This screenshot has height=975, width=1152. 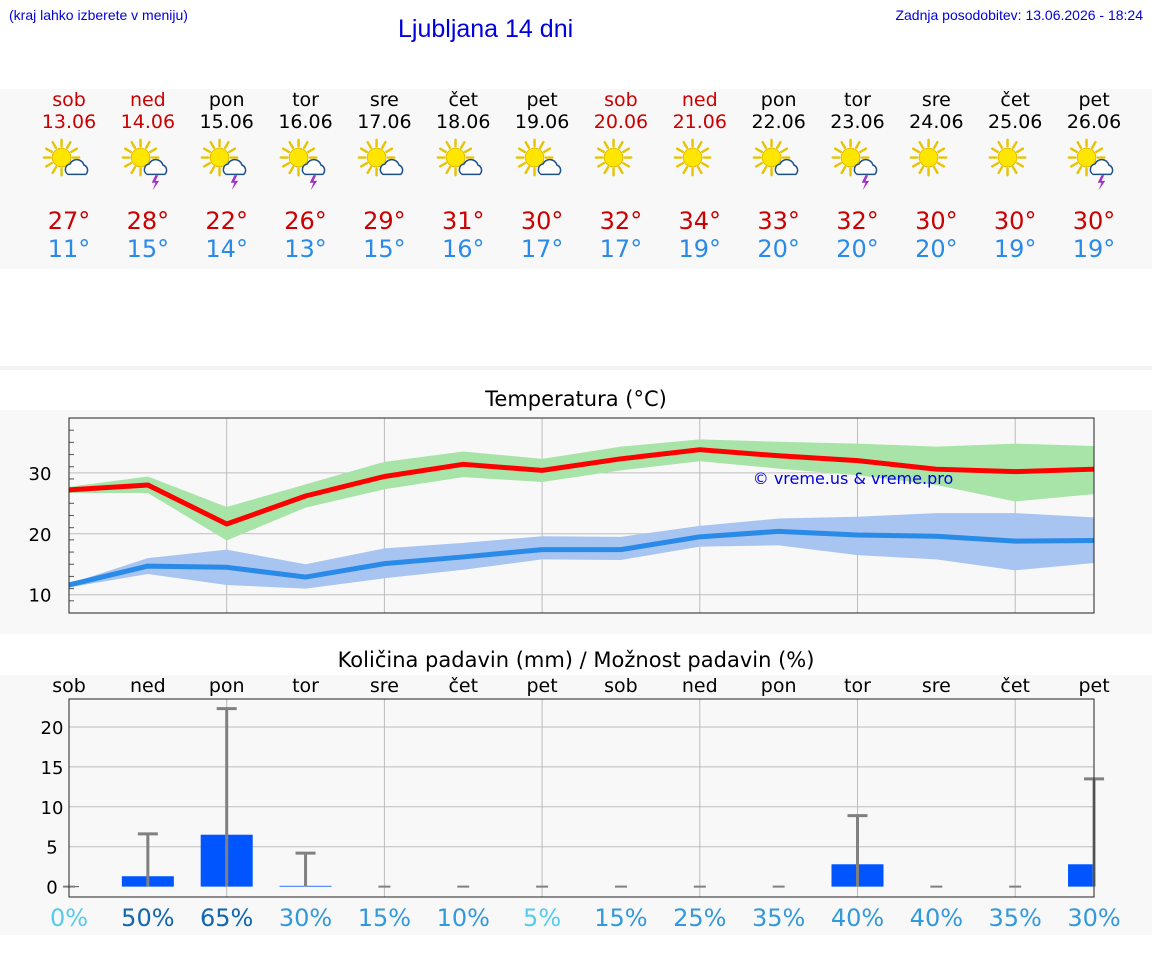 I want to click on category-label: čet, so click(x=1015, y=686).